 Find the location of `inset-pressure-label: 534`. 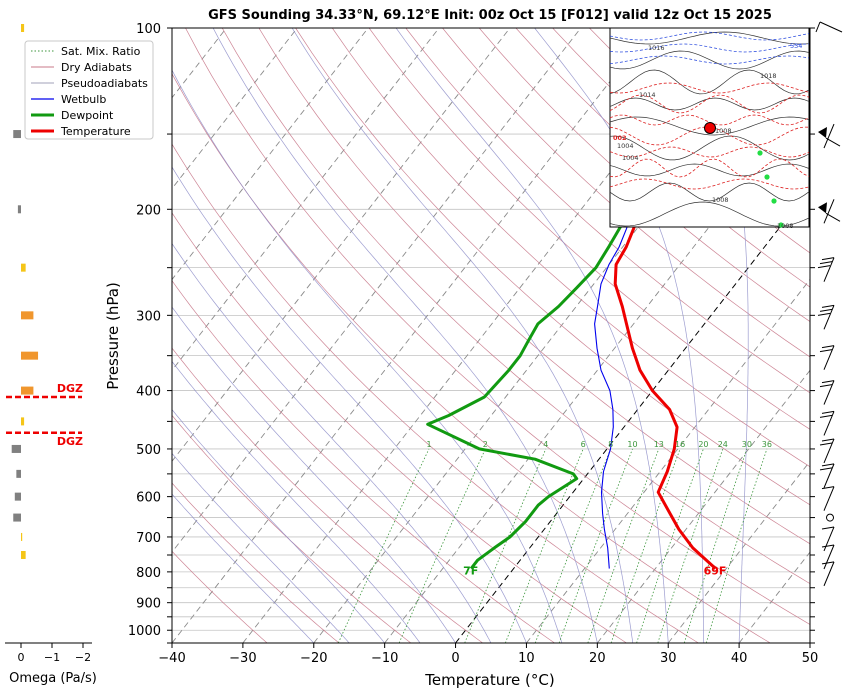

inset-pressure-label: 534 is located at coordinates (796, 46).